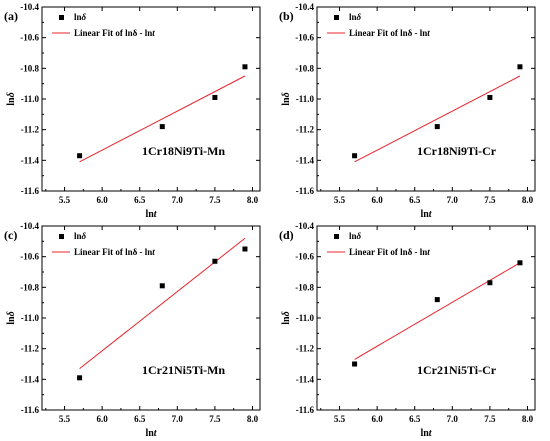  What do you see at coordinates (183, 151) in the screenshot?
I see `alloy-label: 1Cr18Ni9Ti-Mn` at bounding box center [183, 151].